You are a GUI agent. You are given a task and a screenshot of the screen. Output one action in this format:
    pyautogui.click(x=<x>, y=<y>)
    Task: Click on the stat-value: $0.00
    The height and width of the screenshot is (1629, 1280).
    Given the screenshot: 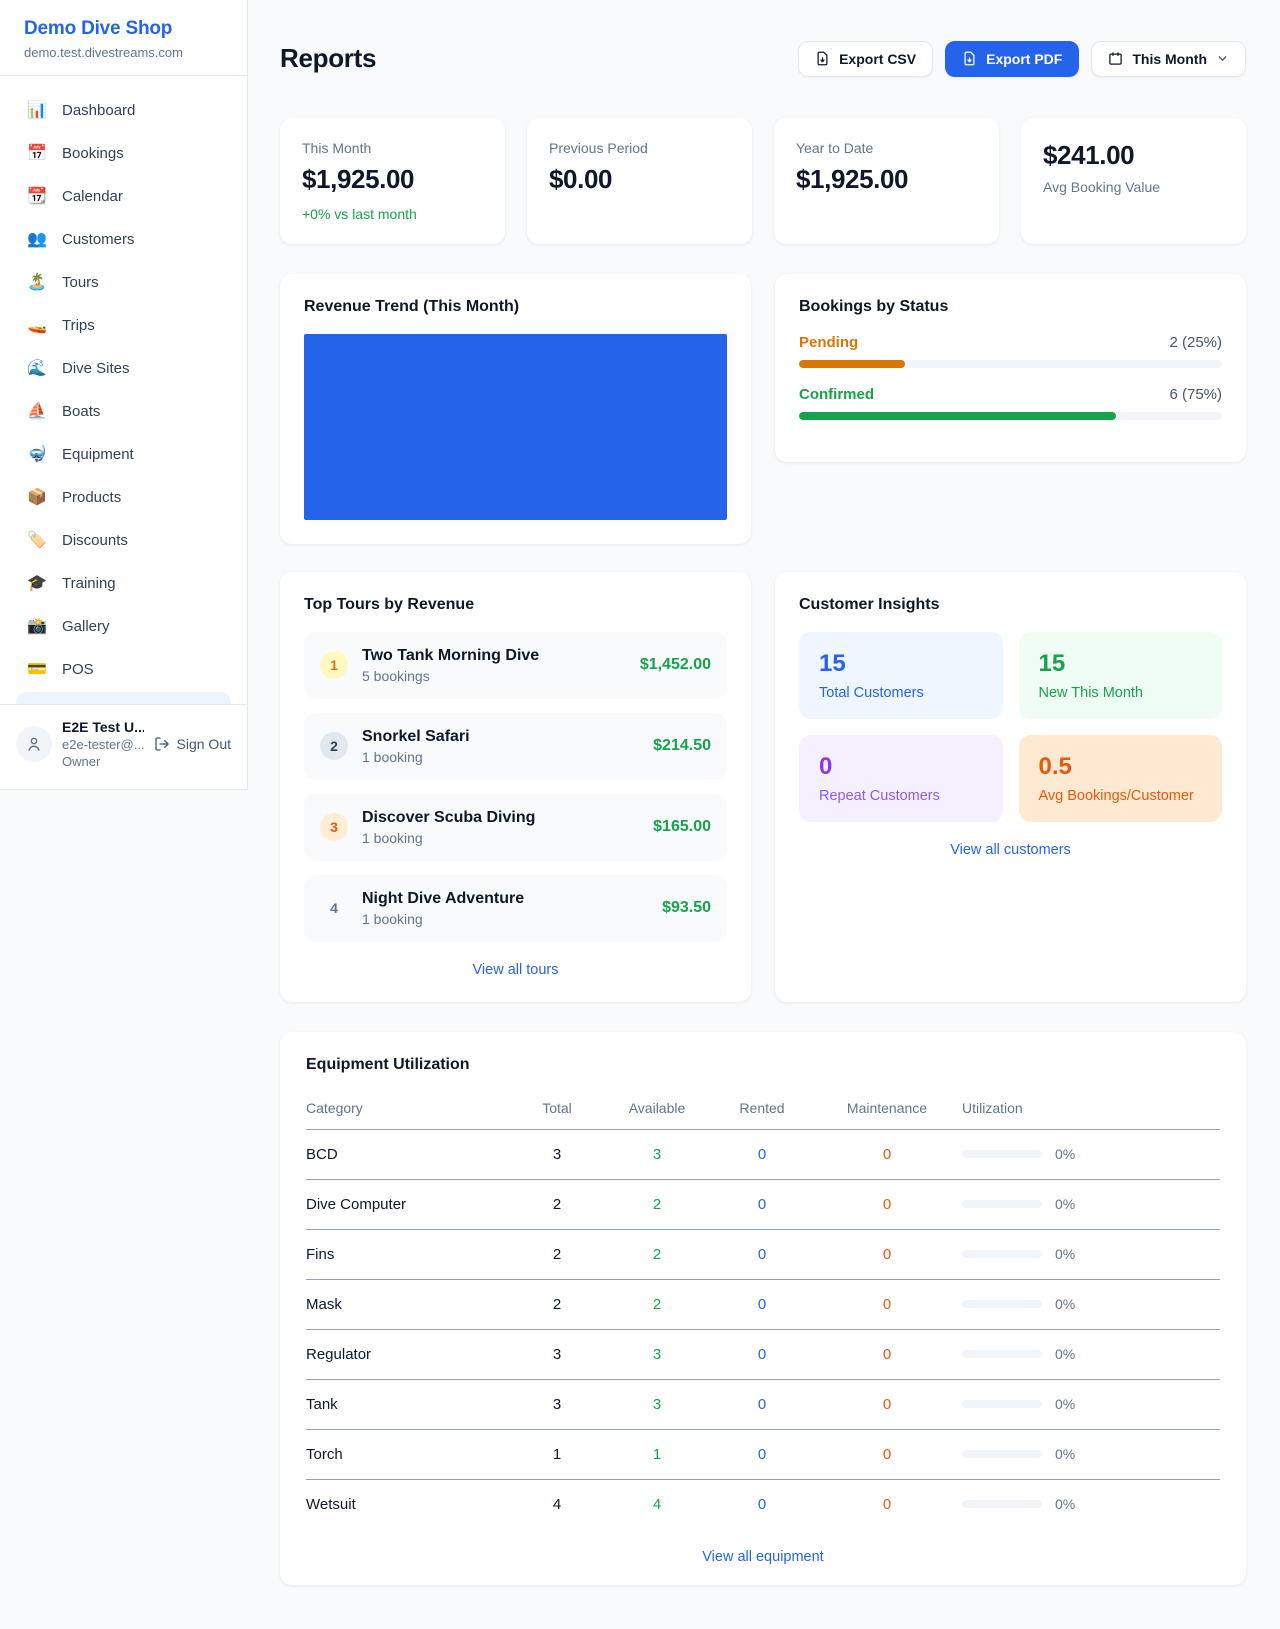 What is the action you would take?
    pyautogui.click(x=581, y=178)
    